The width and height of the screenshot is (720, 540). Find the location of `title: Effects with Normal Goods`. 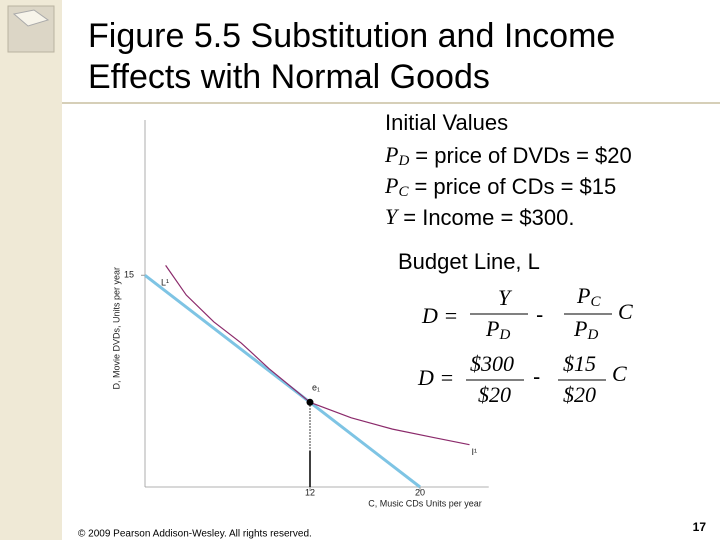

title: Effects with Normal Goods is located at coordinates (289, 77).